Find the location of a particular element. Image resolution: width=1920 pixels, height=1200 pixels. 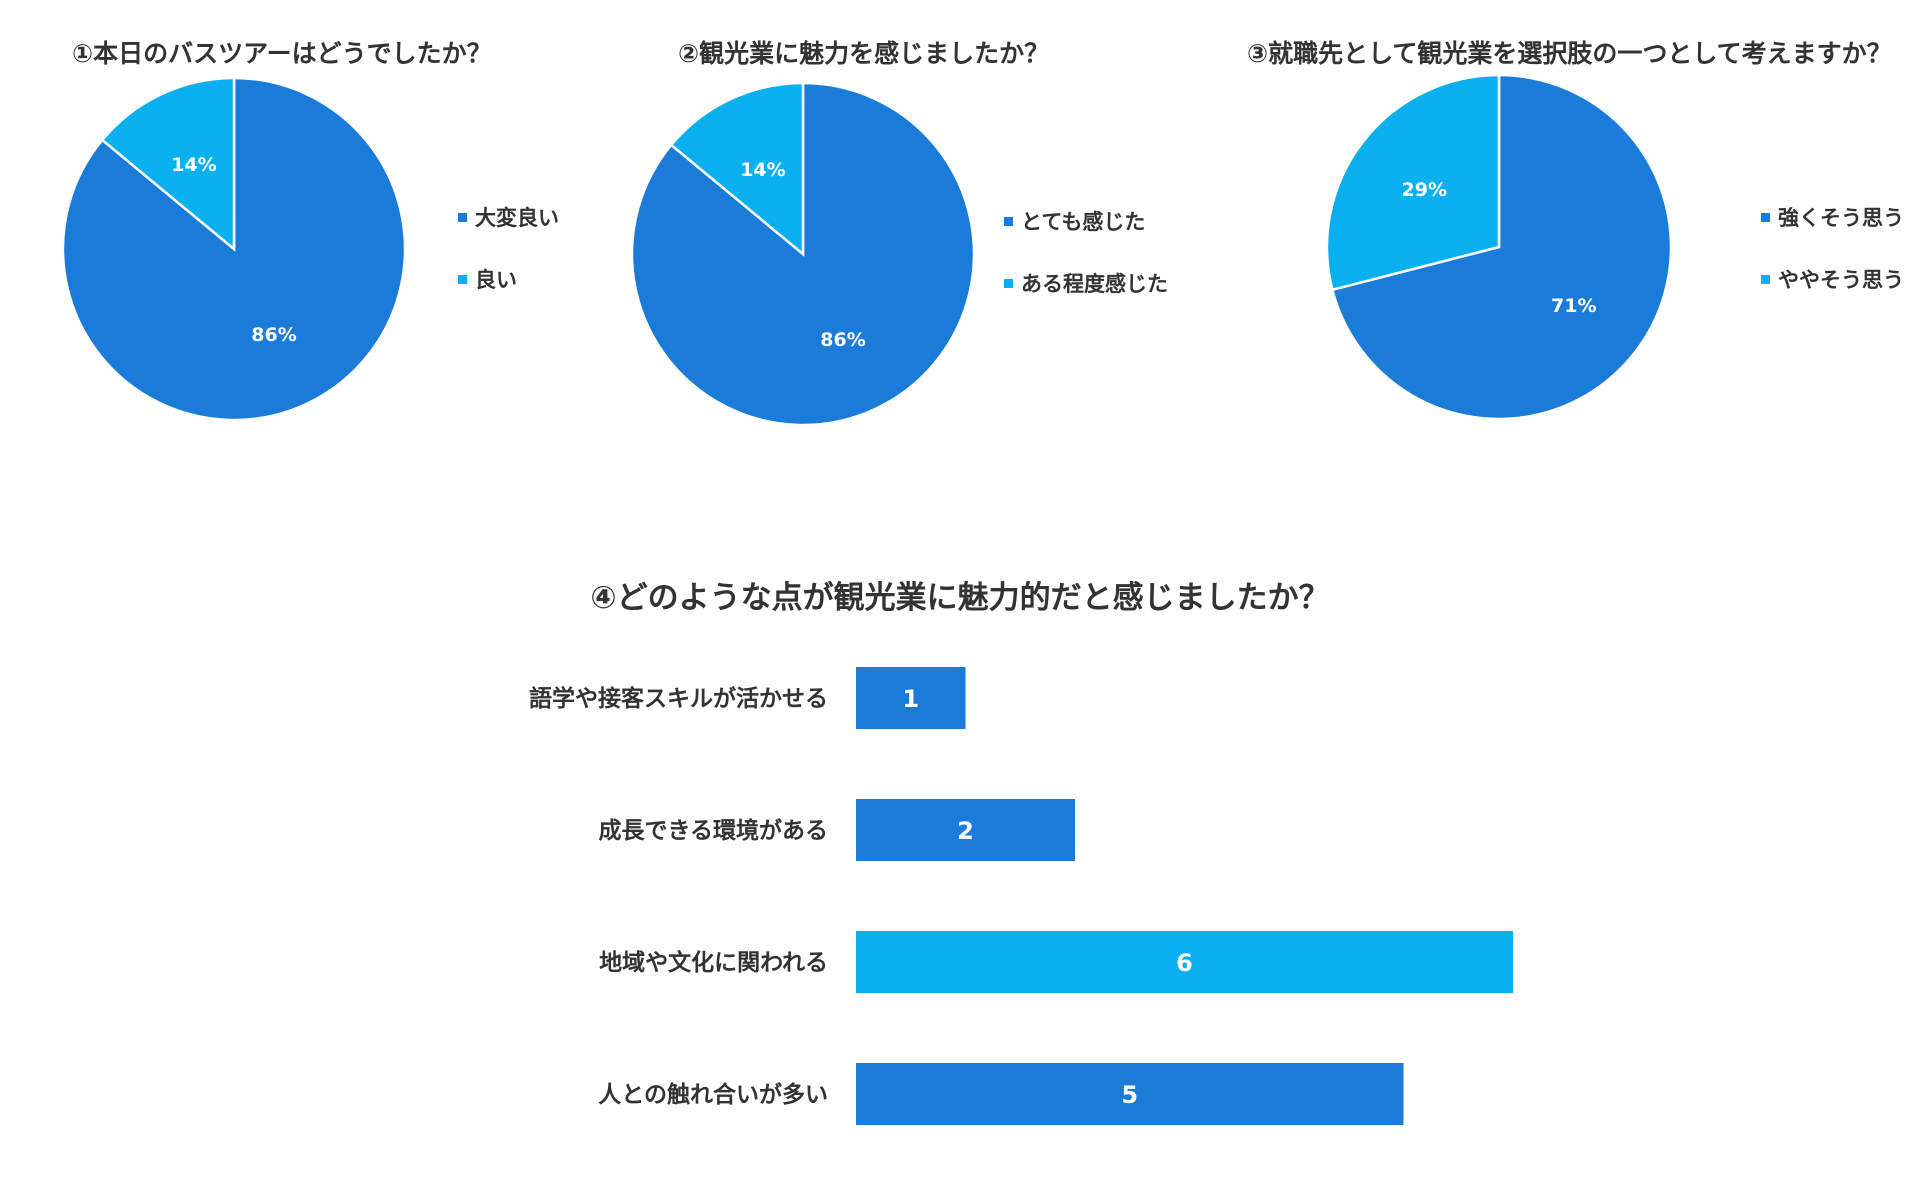

bar-value-label: 5 is located at coordinates (1129, 1095).